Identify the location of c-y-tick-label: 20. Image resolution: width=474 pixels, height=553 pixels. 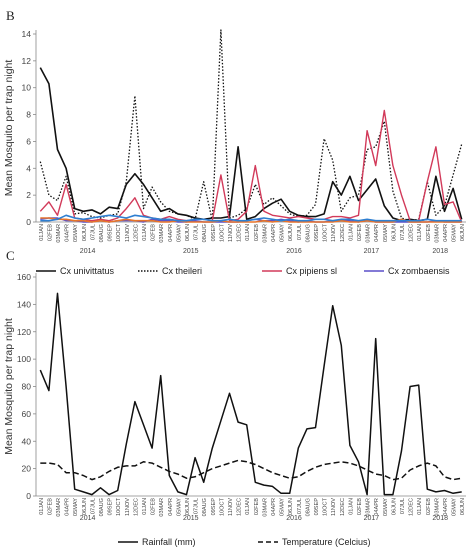
(27, 469).